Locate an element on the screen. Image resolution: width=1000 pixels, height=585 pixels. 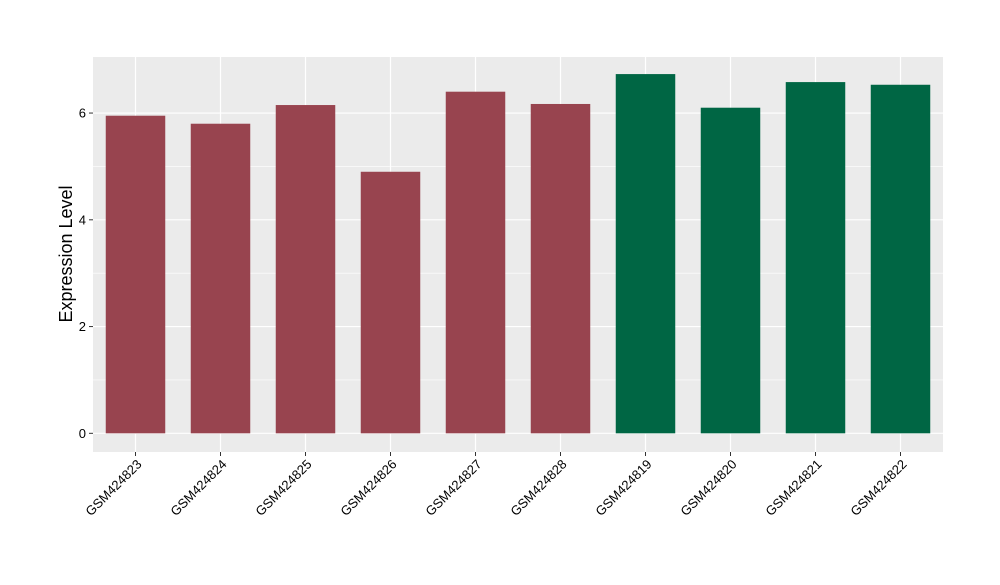
x-tick-label: GSM424822 is located at coordinates (878, 488).